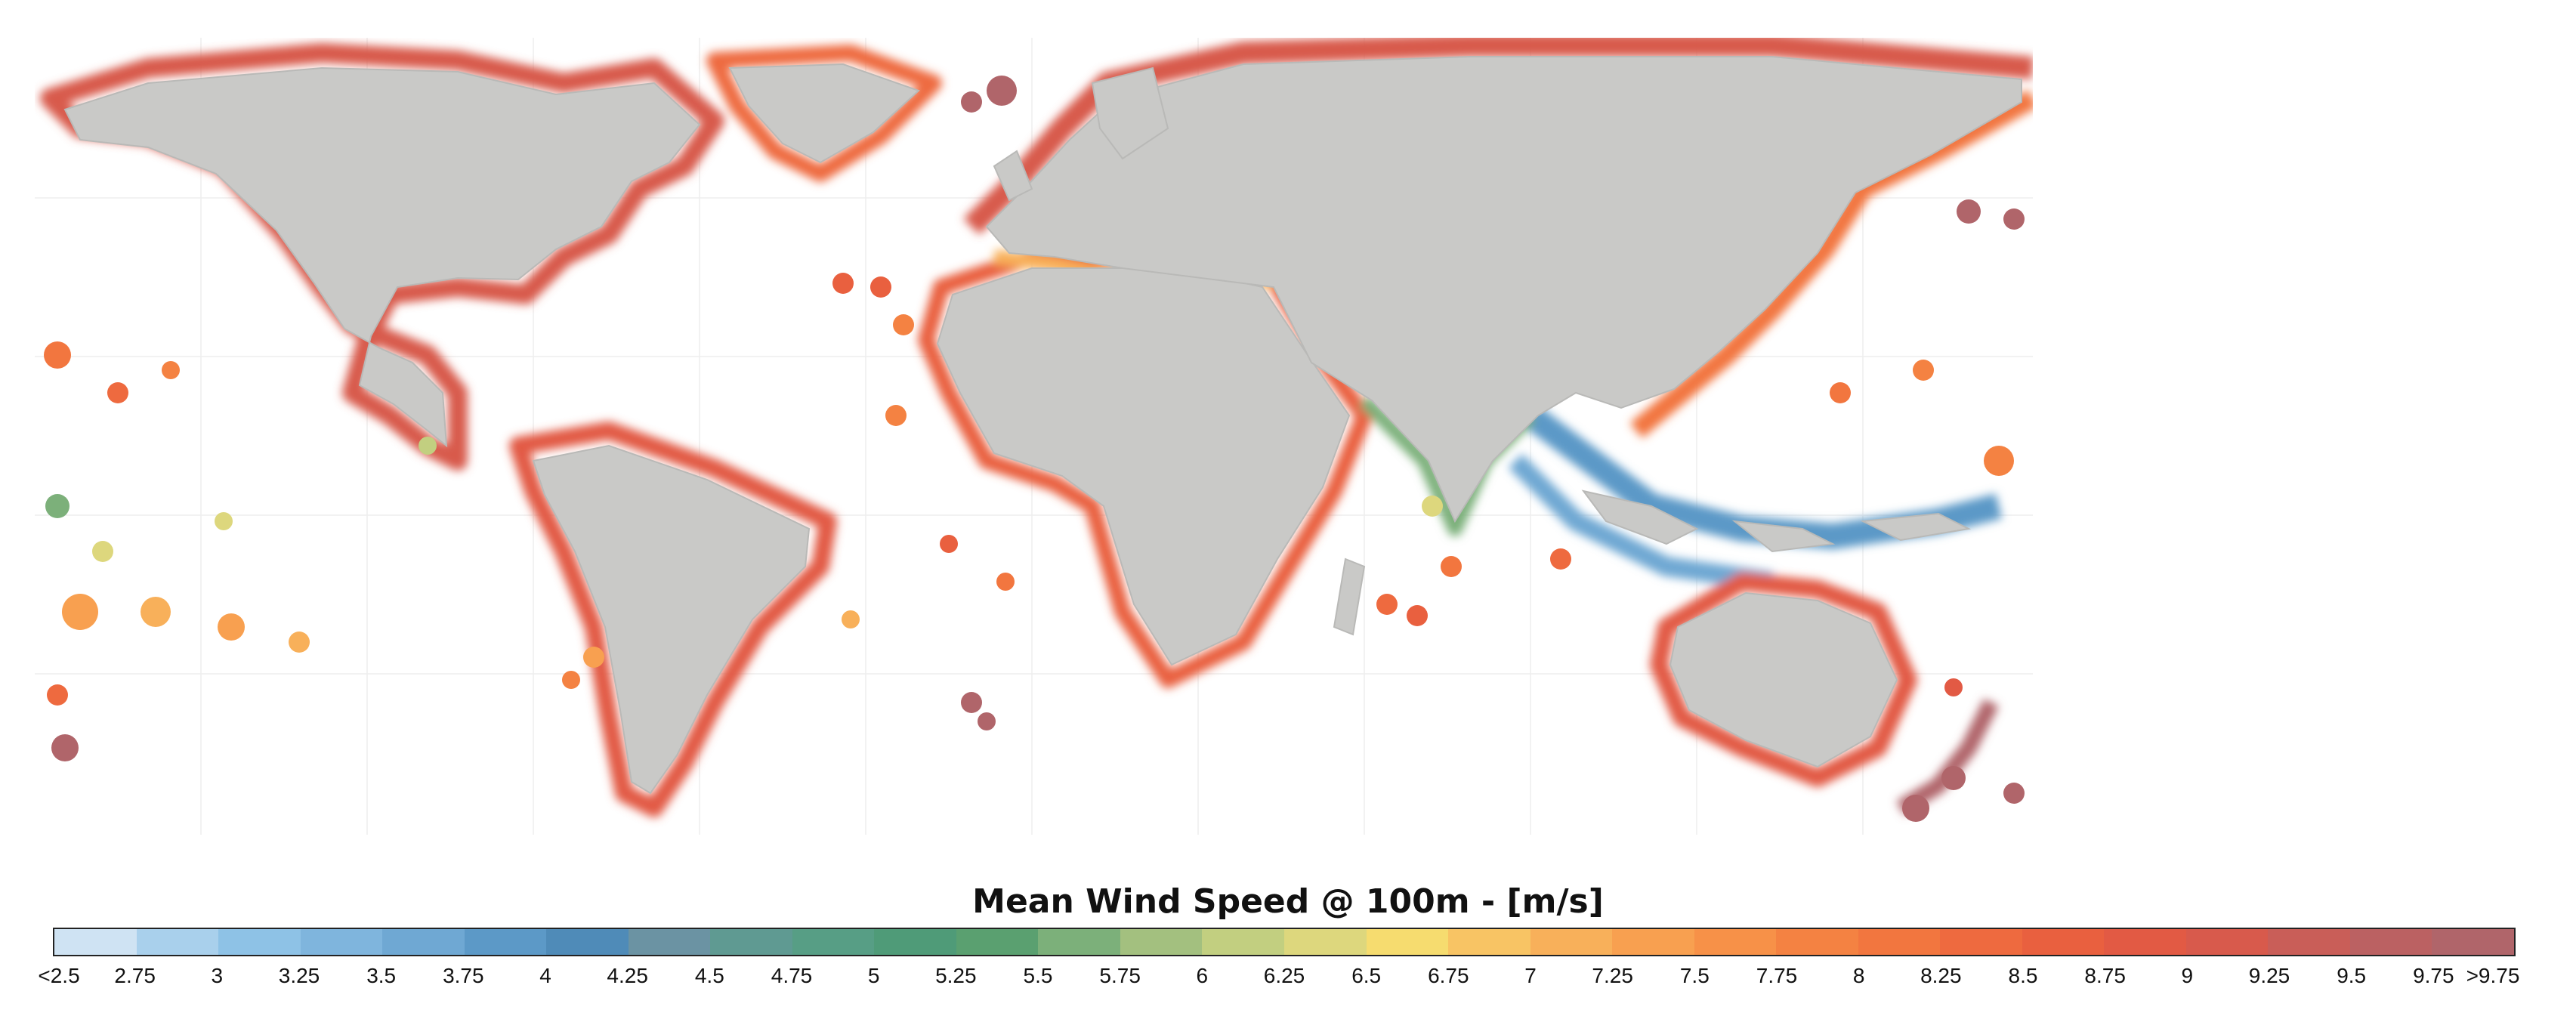  I want to click on legend-tick-label: 9.75, so click(2433, 976).